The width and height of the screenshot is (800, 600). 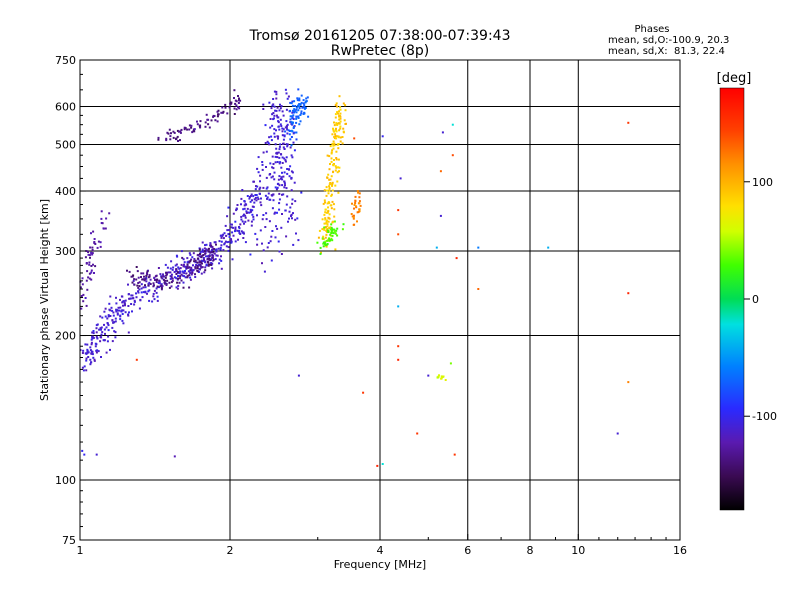 I want to click on colorbar-tick-label: 0, so click(x=755, y=299).